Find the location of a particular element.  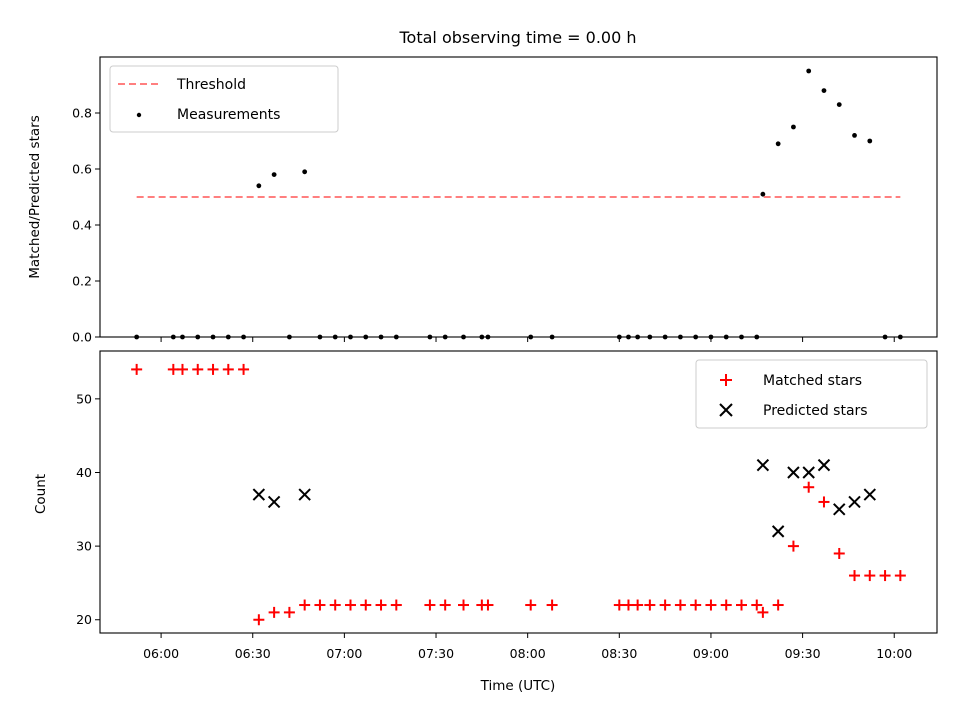

count-legend-box is located at coordinates (811, 394).